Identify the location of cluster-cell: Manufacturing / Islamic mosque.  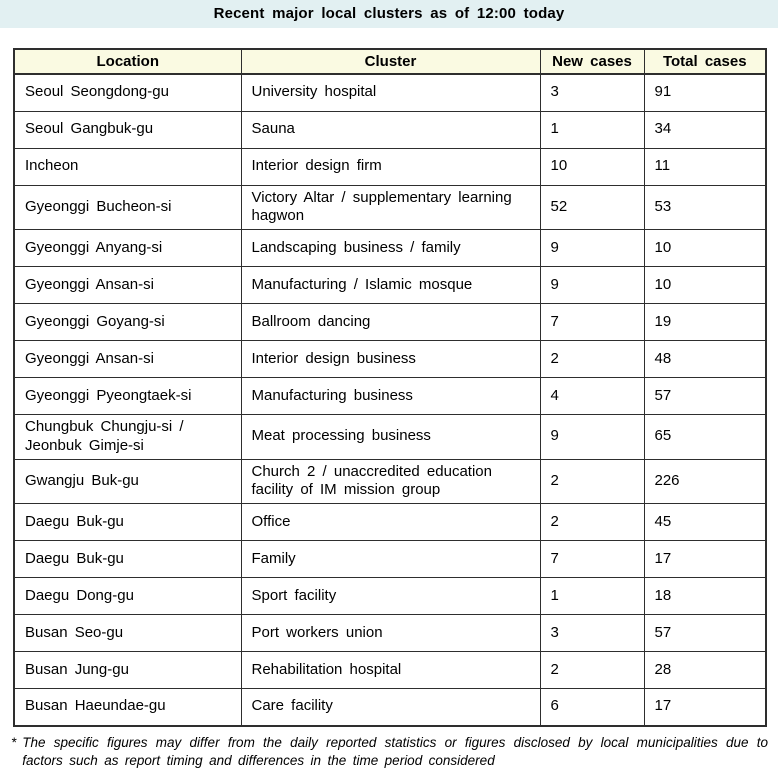
(390, 285).